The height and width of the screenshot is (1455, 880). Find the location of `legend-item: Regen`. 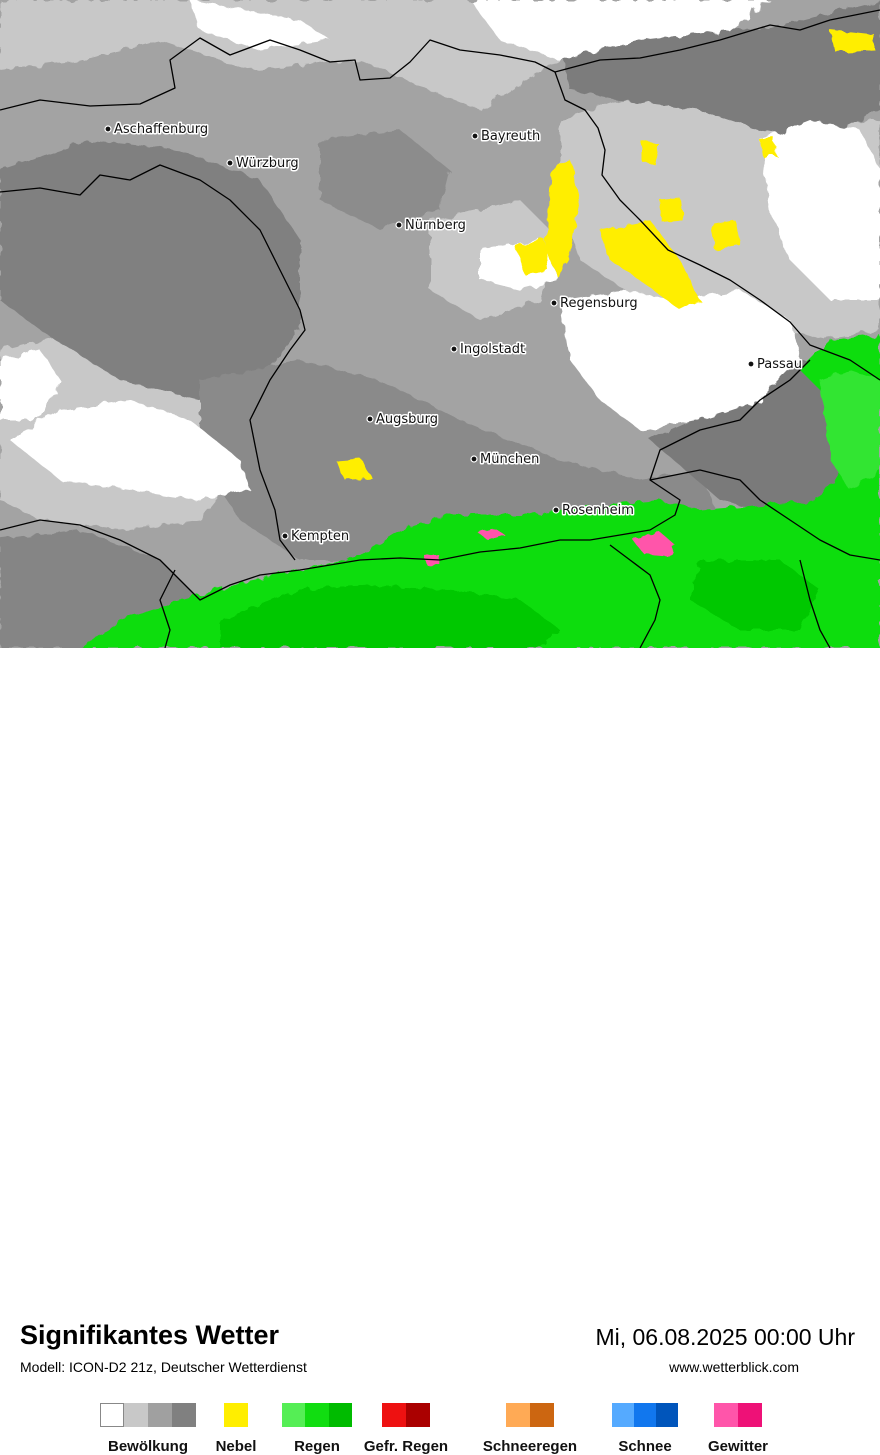

legend-item: Regen is located at coordinates (317, 1429).